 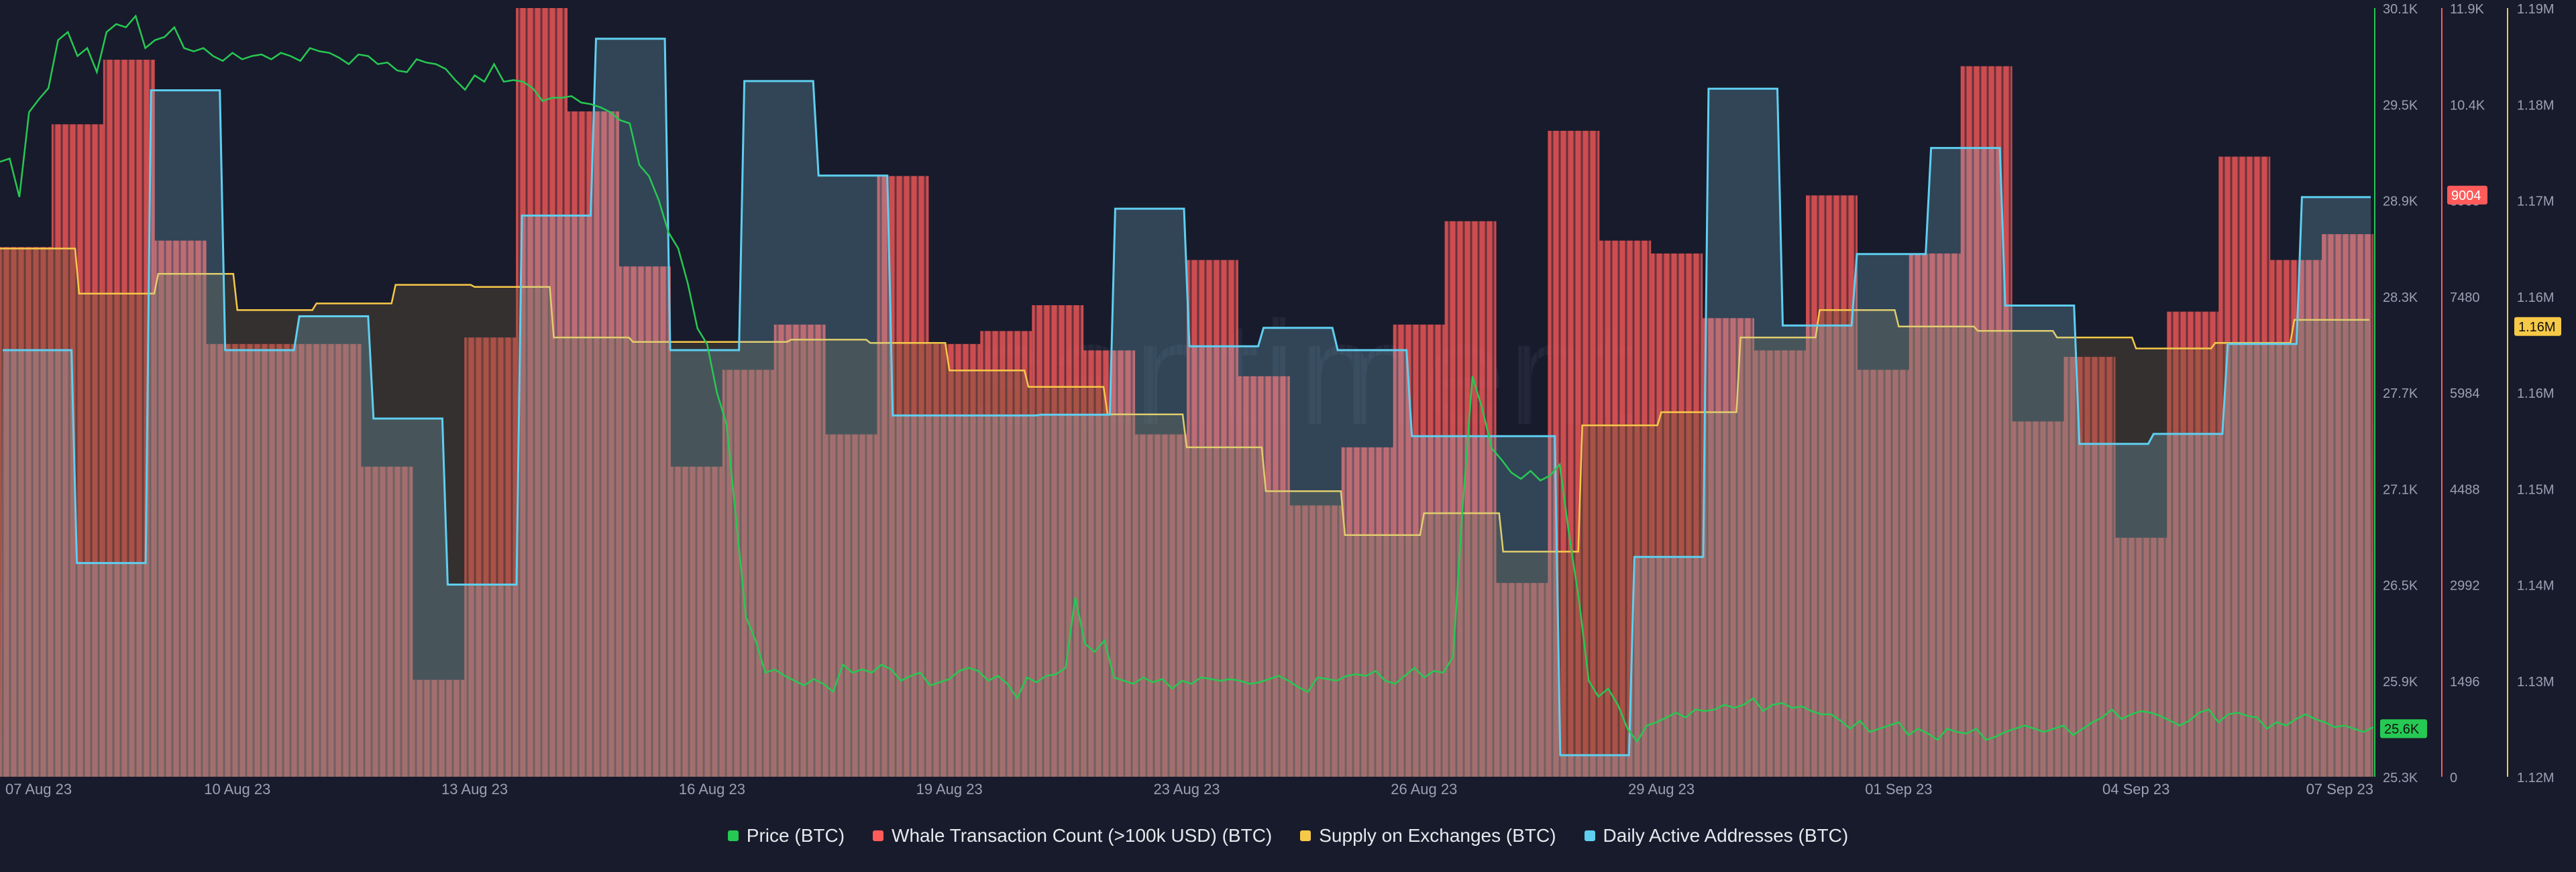 What do you see at coordinates (2536, 587) in the screenshot?
I see `supply-tick-label: 1.14M` at bounding box center [2536, 587].